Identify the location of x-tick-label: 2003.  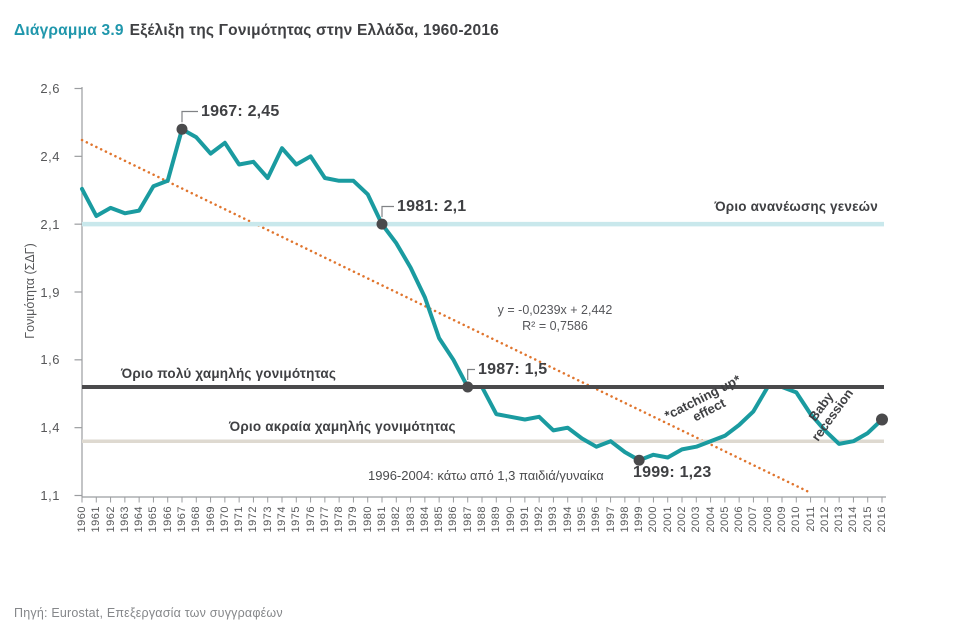
(696, 519).